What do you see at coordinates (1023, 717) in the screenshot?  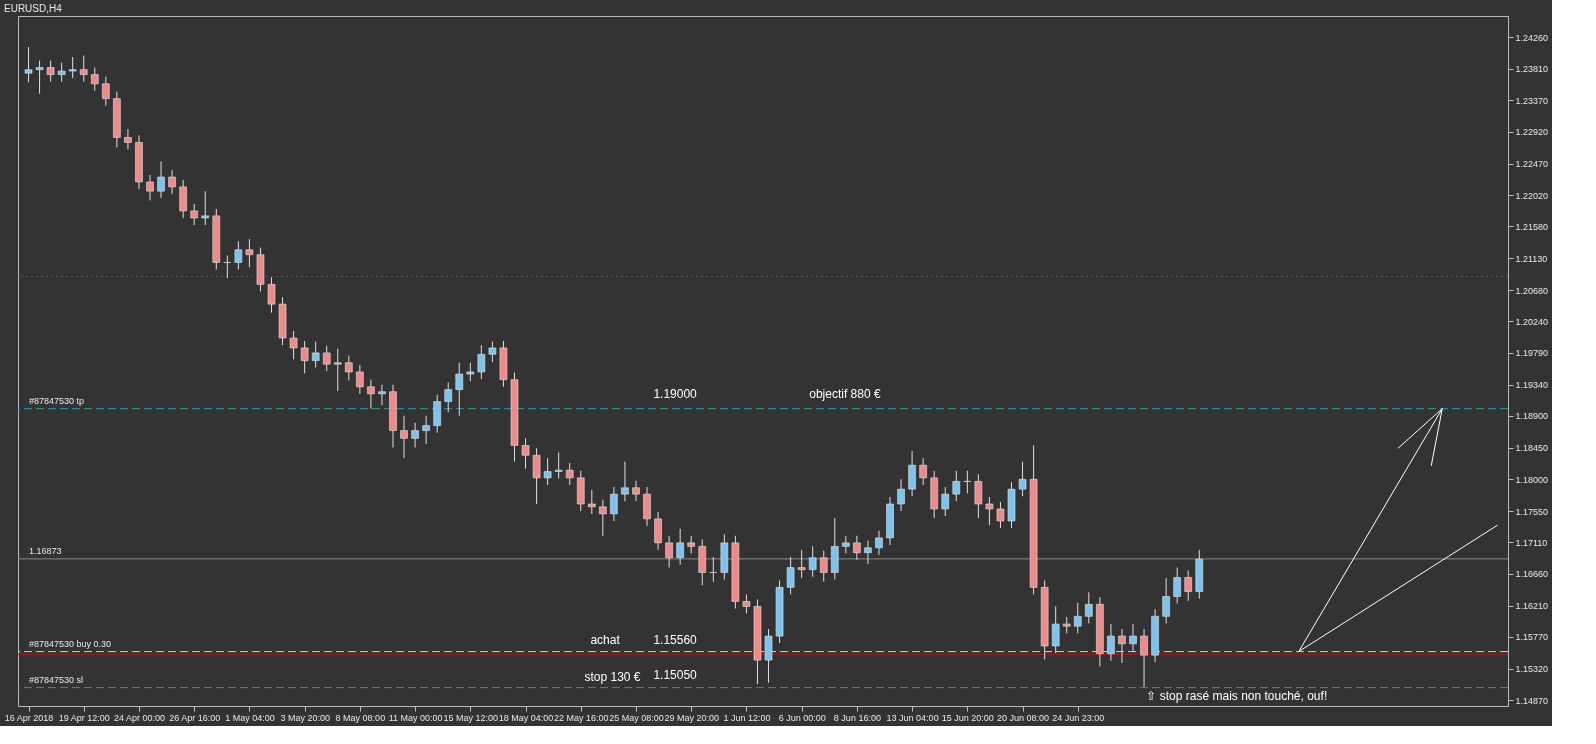 I see `x-tick-label: 20 Jun 08:00` at bounding box center [1023, 717].